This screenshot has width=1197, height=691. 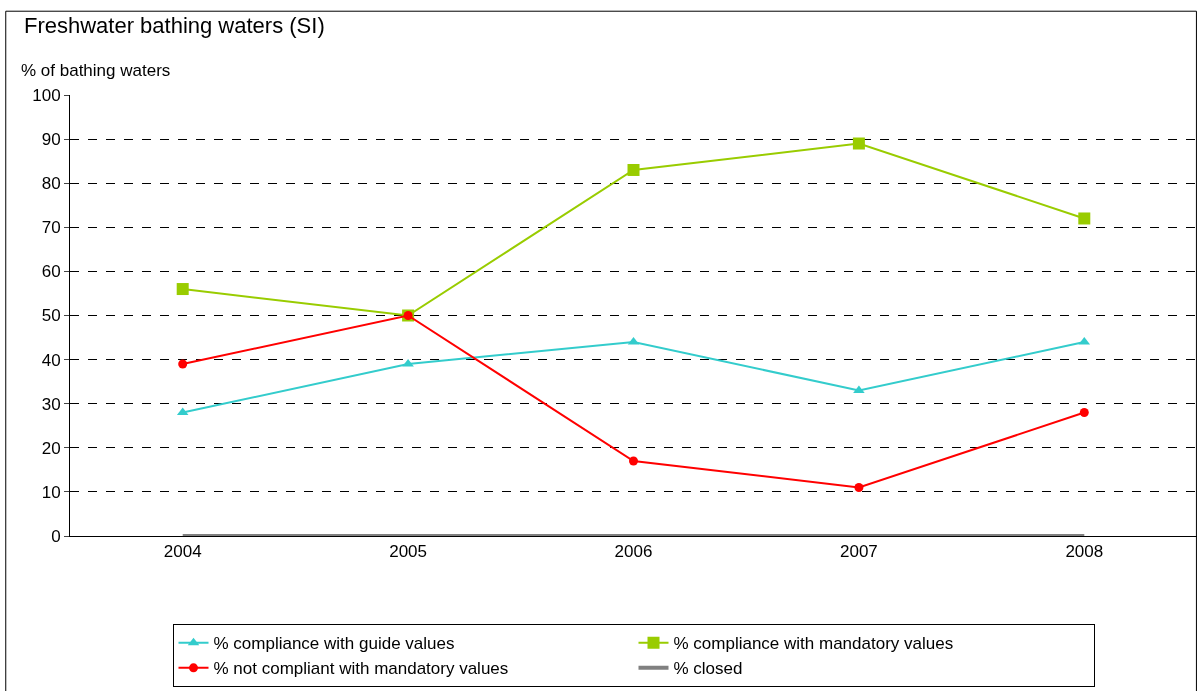 I want to click on x-tick-label: 2008, so click(x=1084, y=552).